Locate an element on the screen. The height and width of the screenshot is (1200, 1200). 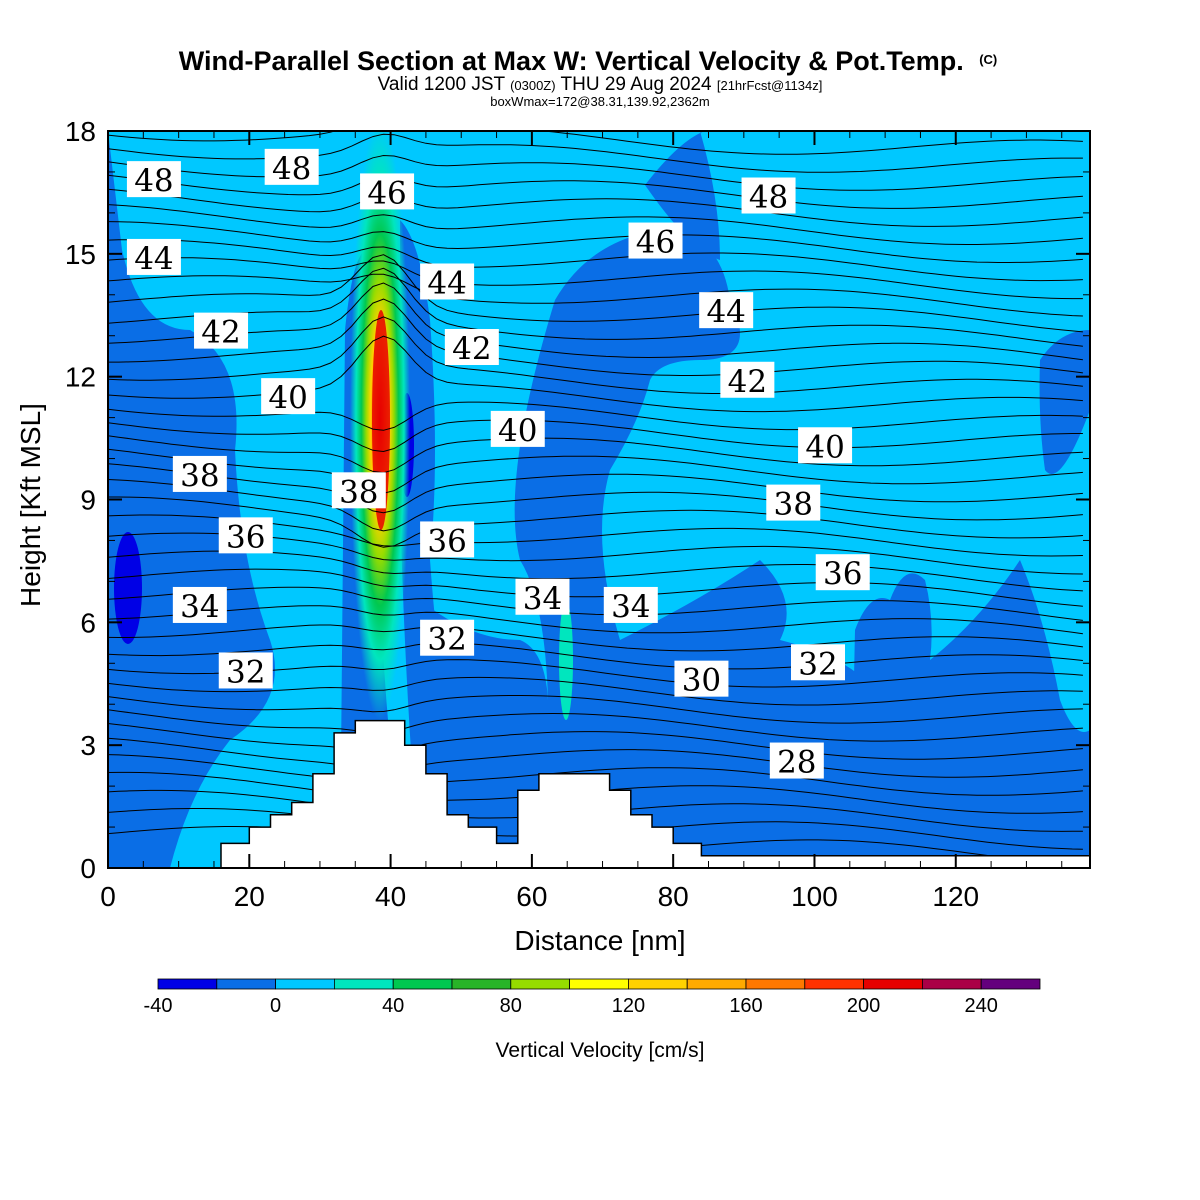
x-tick-label: 80 is located at coordinates (673, 896).